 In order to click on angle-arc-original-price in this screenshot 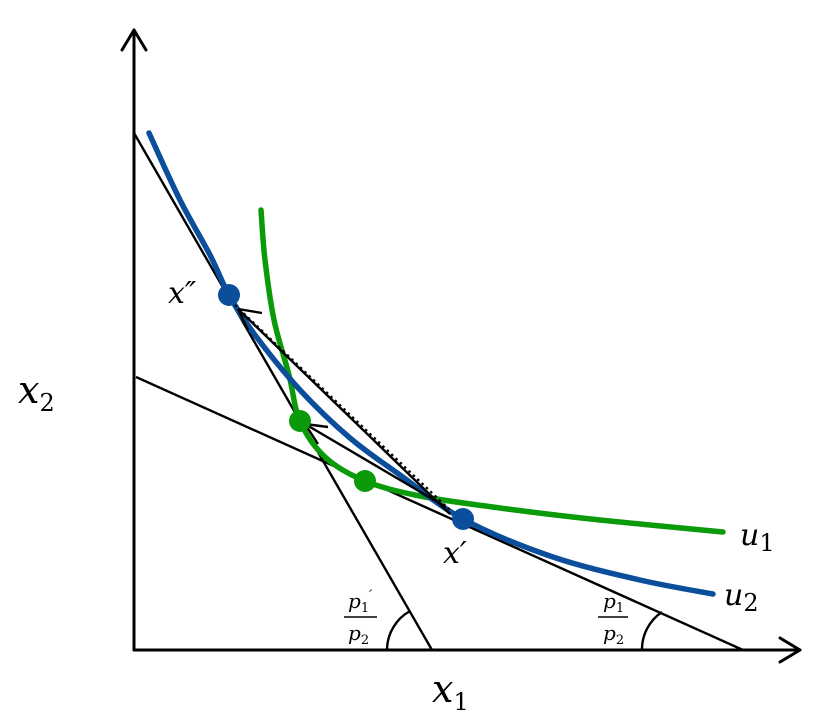, I will do `click(651, 631)`.